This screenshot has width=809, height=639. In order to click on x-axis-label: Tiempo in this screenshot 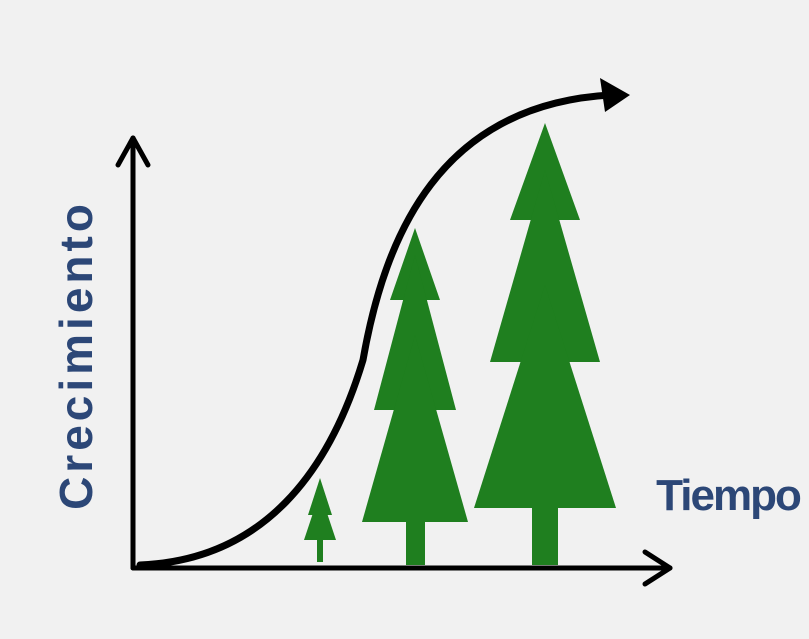, I will do `click(728, 495)`.